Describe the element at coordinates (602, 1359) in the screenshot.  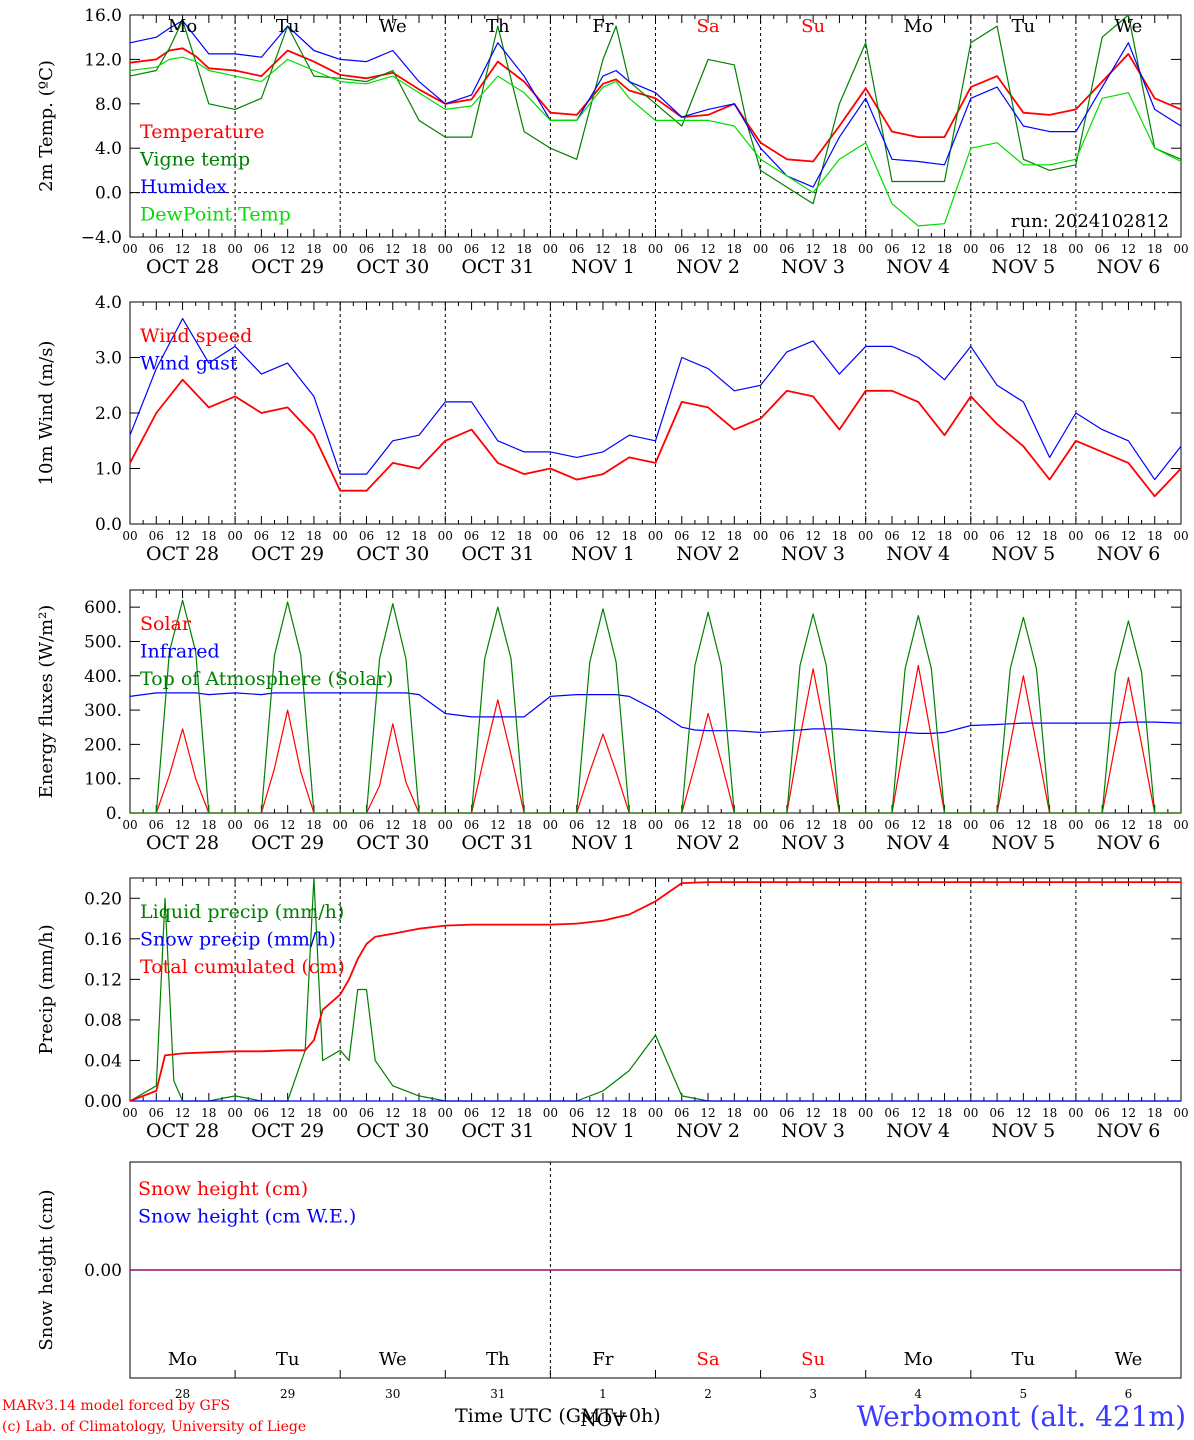
I see `day-name-label: Fr` at that location.